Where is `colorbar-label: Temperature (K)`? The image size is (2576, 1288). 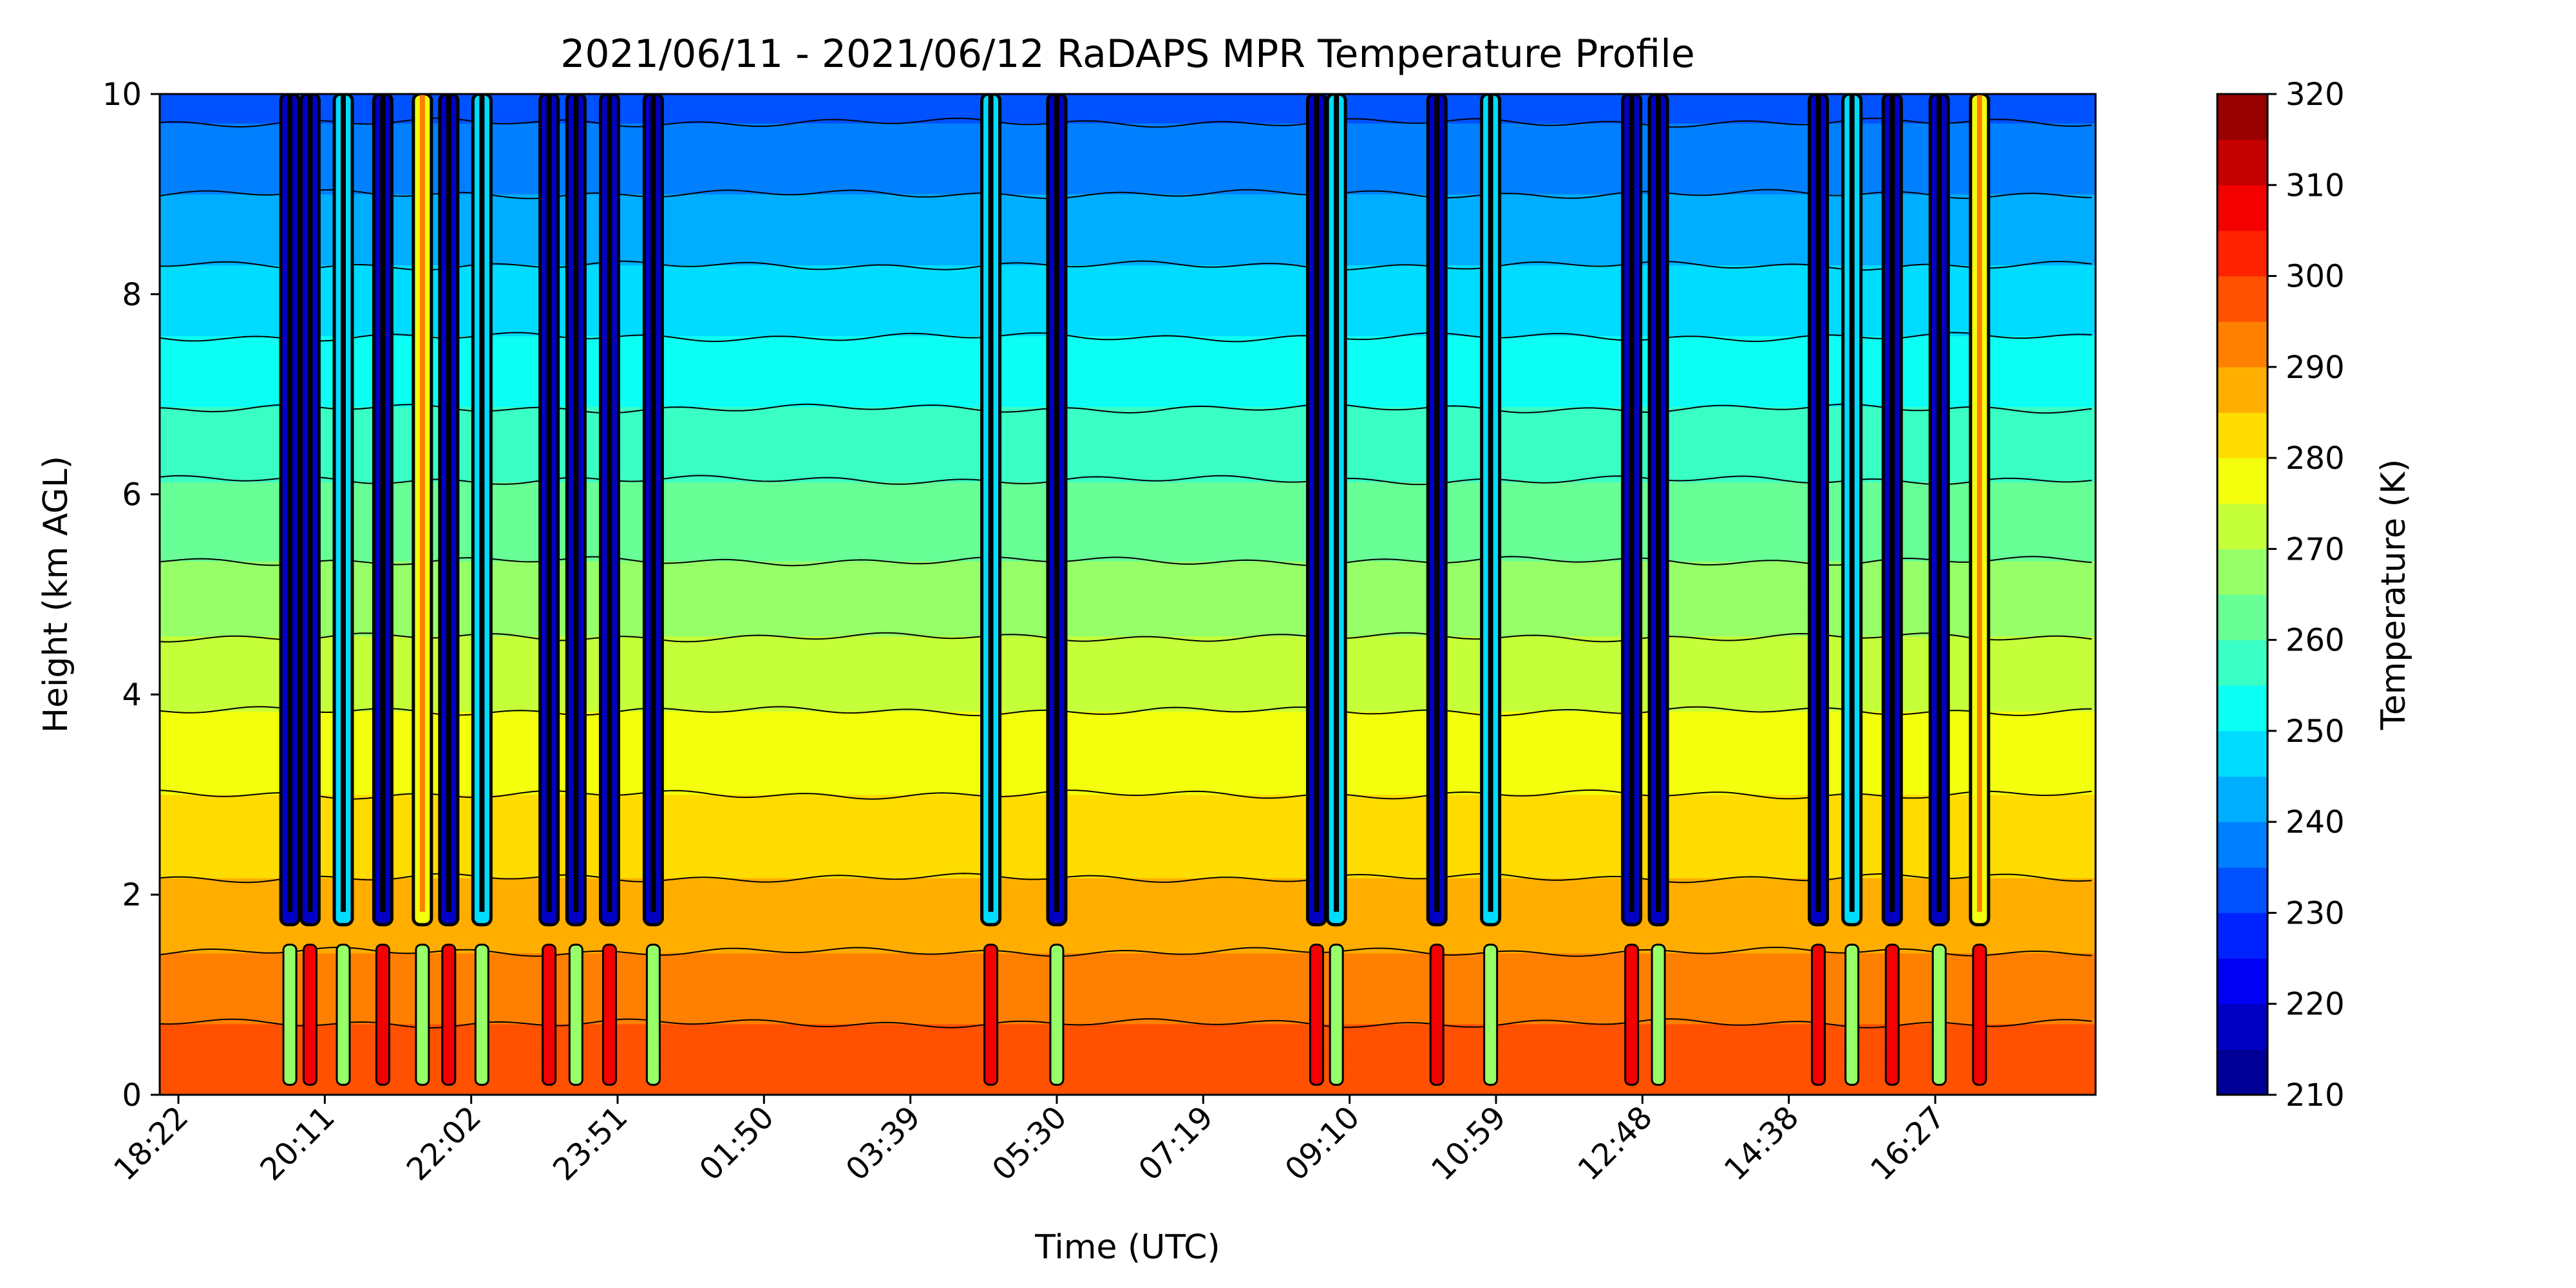 colorbar-label: Temperature (K) is located at coordinates (2394, 595).